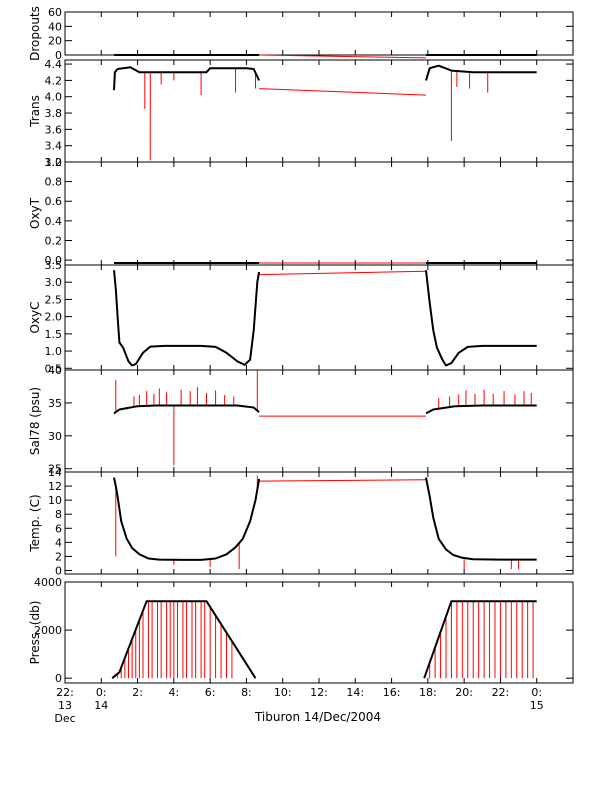  I want to click on y-tick-label: 2.5, so click(54, 299).